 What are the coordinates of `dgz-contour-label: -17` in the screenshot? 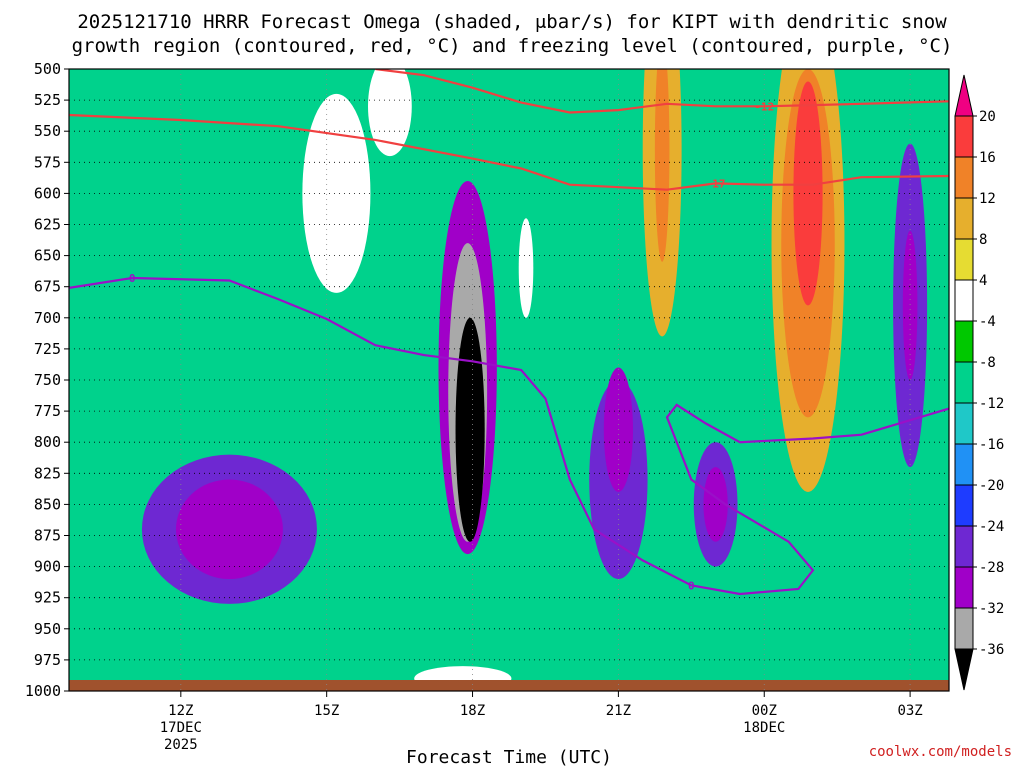 It's located at (716, 183).